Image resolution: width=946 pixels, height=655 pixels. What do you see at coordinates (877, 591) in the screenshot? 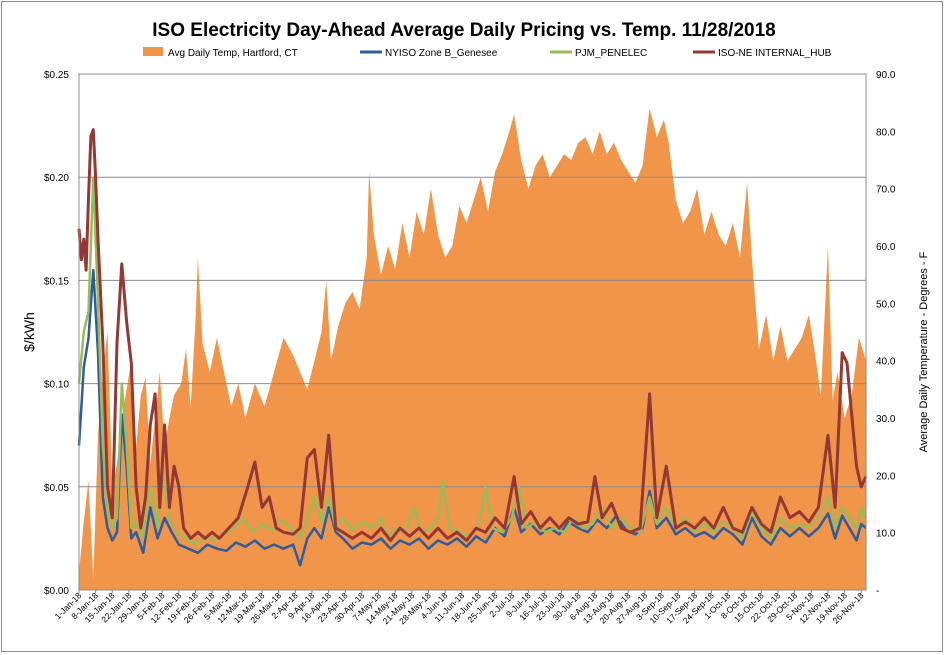
I see `y2-tick-label: -` at bounding box center [877, 591].